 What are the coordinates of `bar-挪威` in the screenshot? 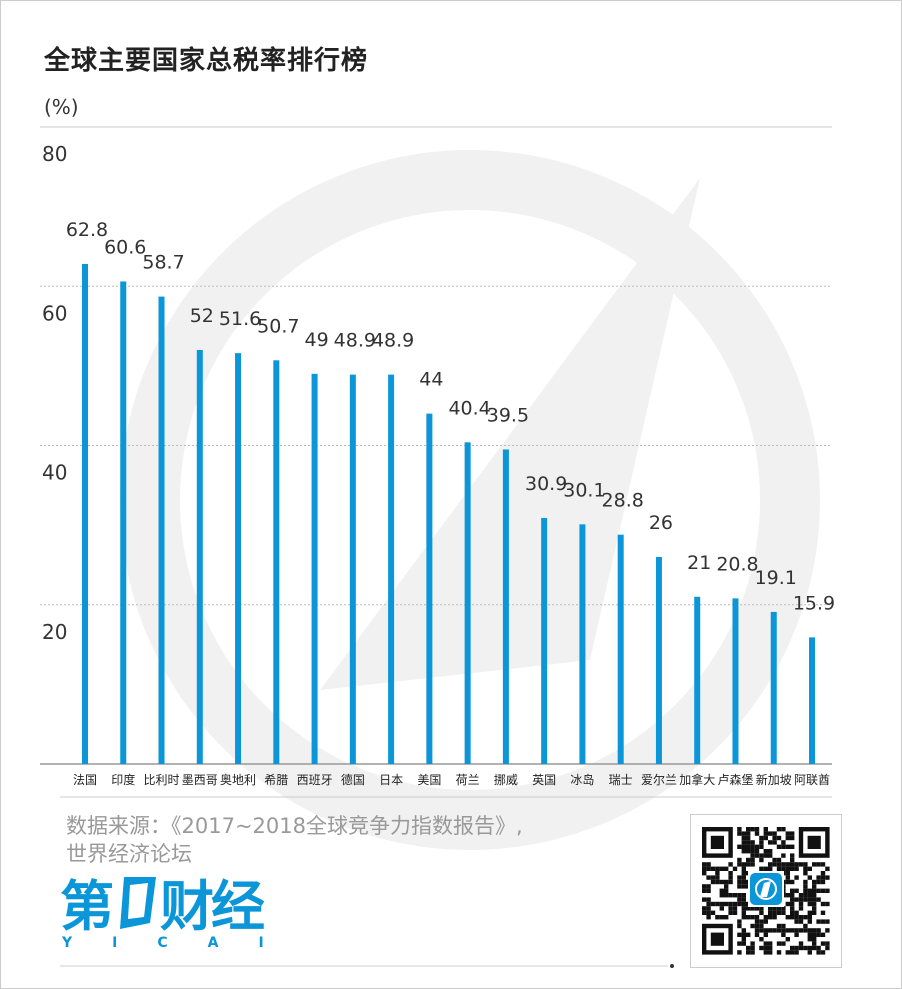 It's located at (505, 606).